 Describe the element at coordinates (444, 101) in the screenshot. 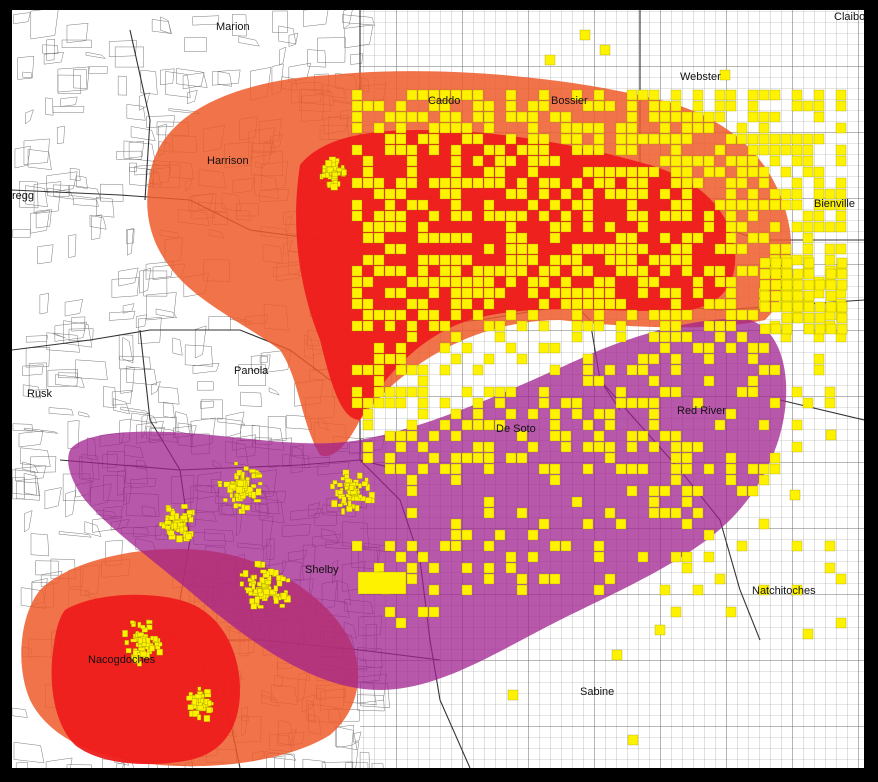

I see `county-label-caddo: Caddo` at that location.